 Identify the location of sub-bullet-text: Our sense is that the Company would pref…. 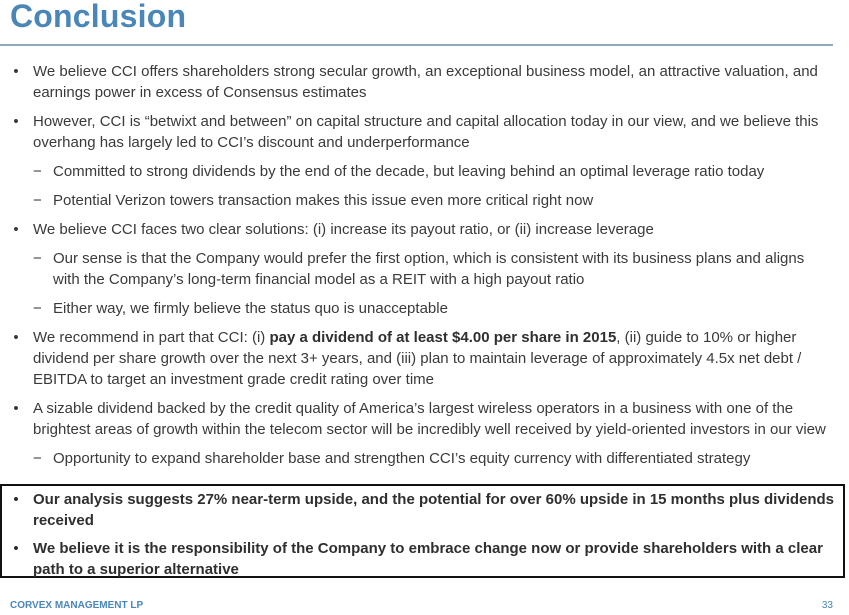
(429, 269).